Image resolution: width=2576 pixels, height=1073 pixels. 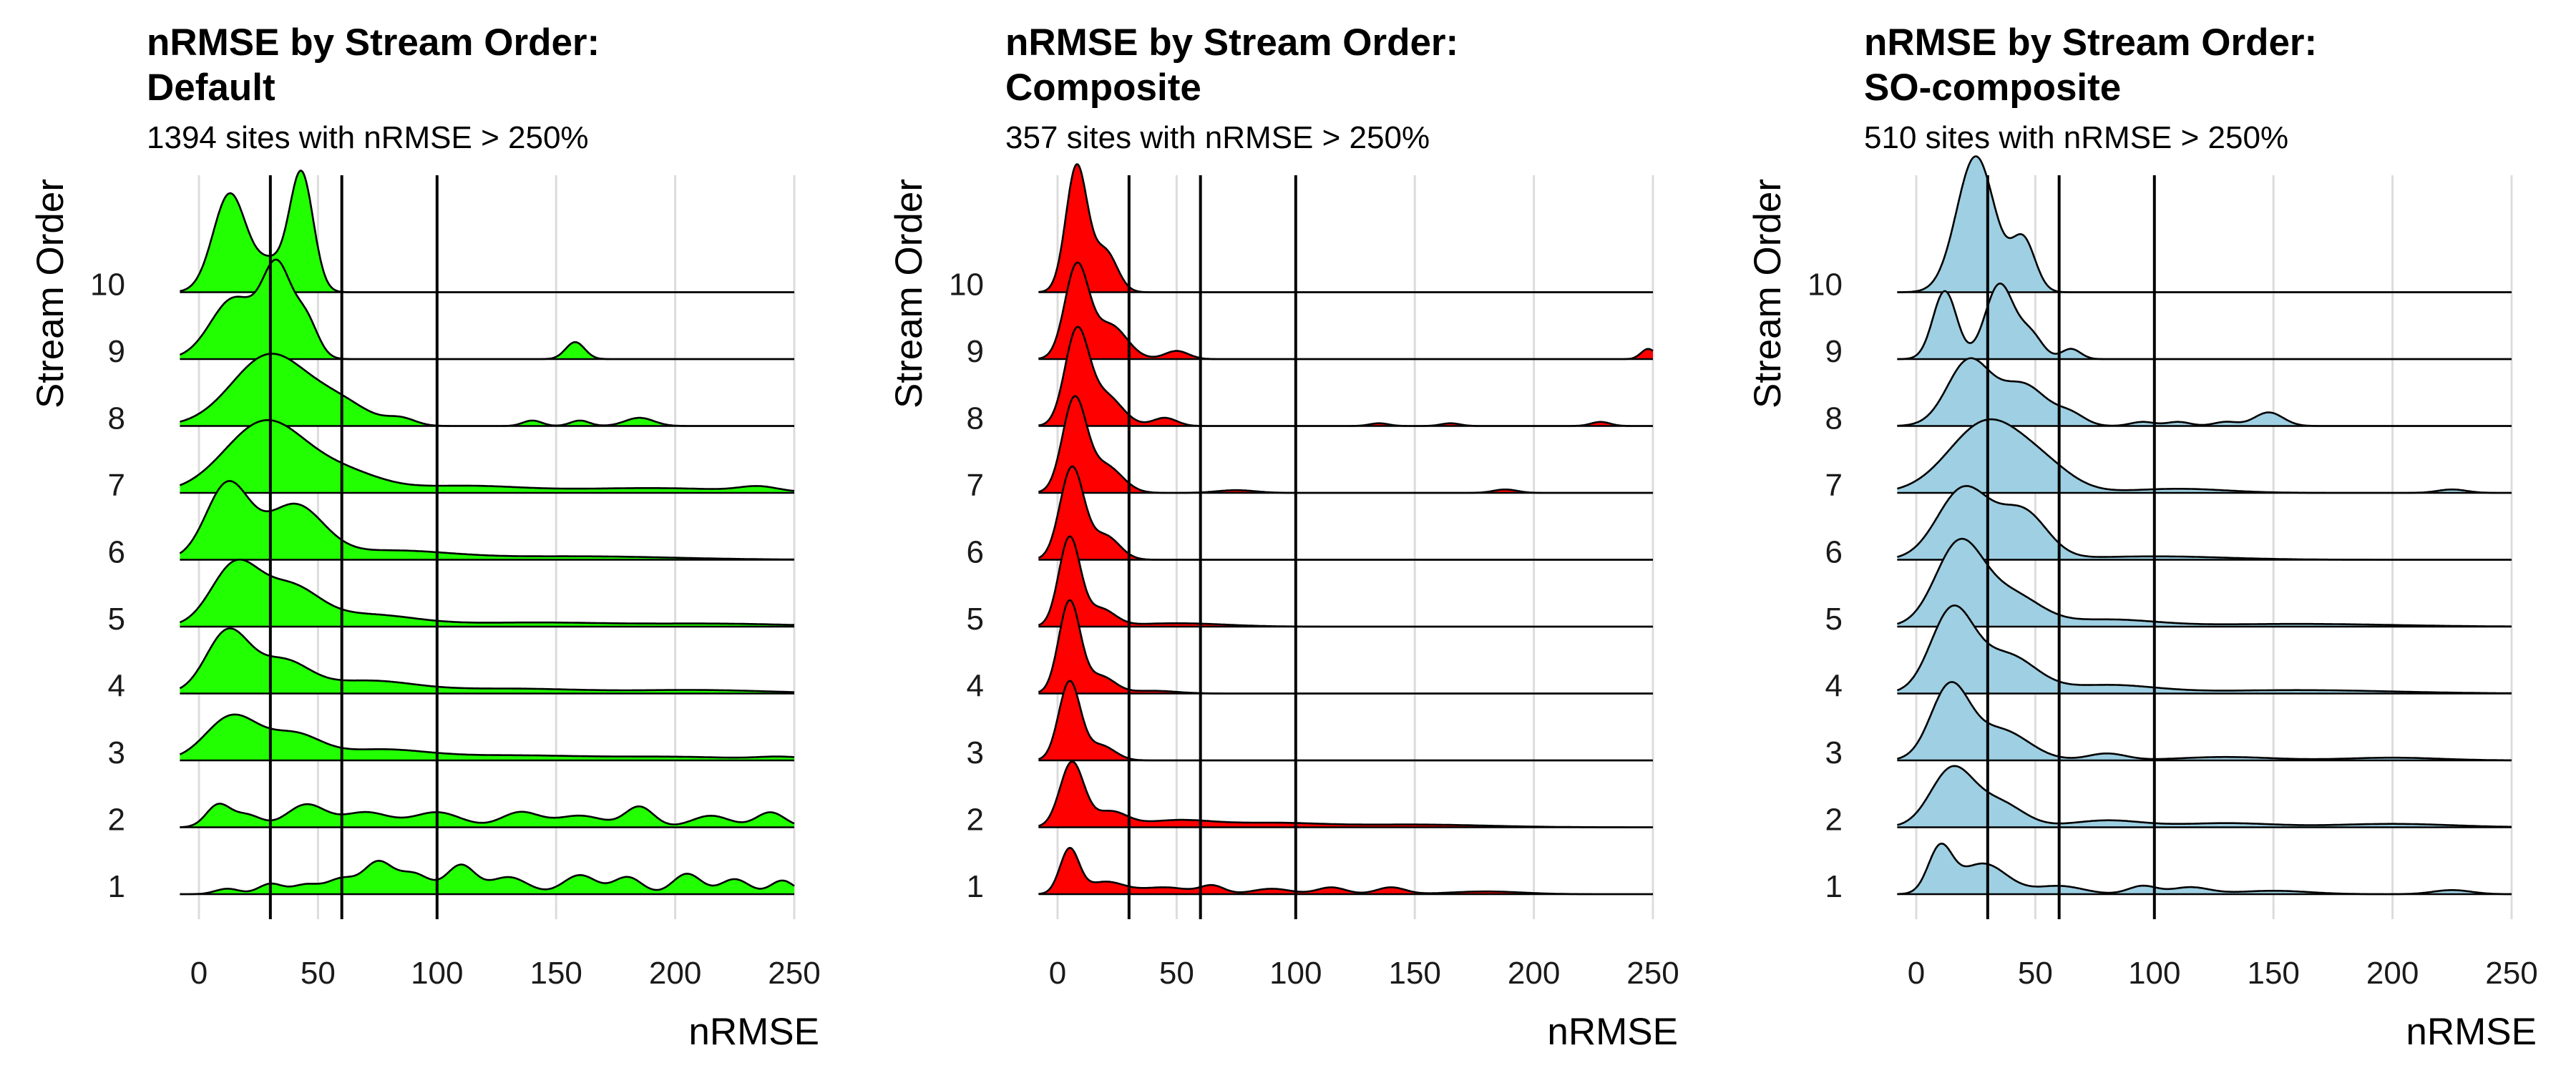 What do you see at coordinates (2154, 973) in the screenshot?
I see `x-tick-label: 100` at bounding box center [2154, 973].